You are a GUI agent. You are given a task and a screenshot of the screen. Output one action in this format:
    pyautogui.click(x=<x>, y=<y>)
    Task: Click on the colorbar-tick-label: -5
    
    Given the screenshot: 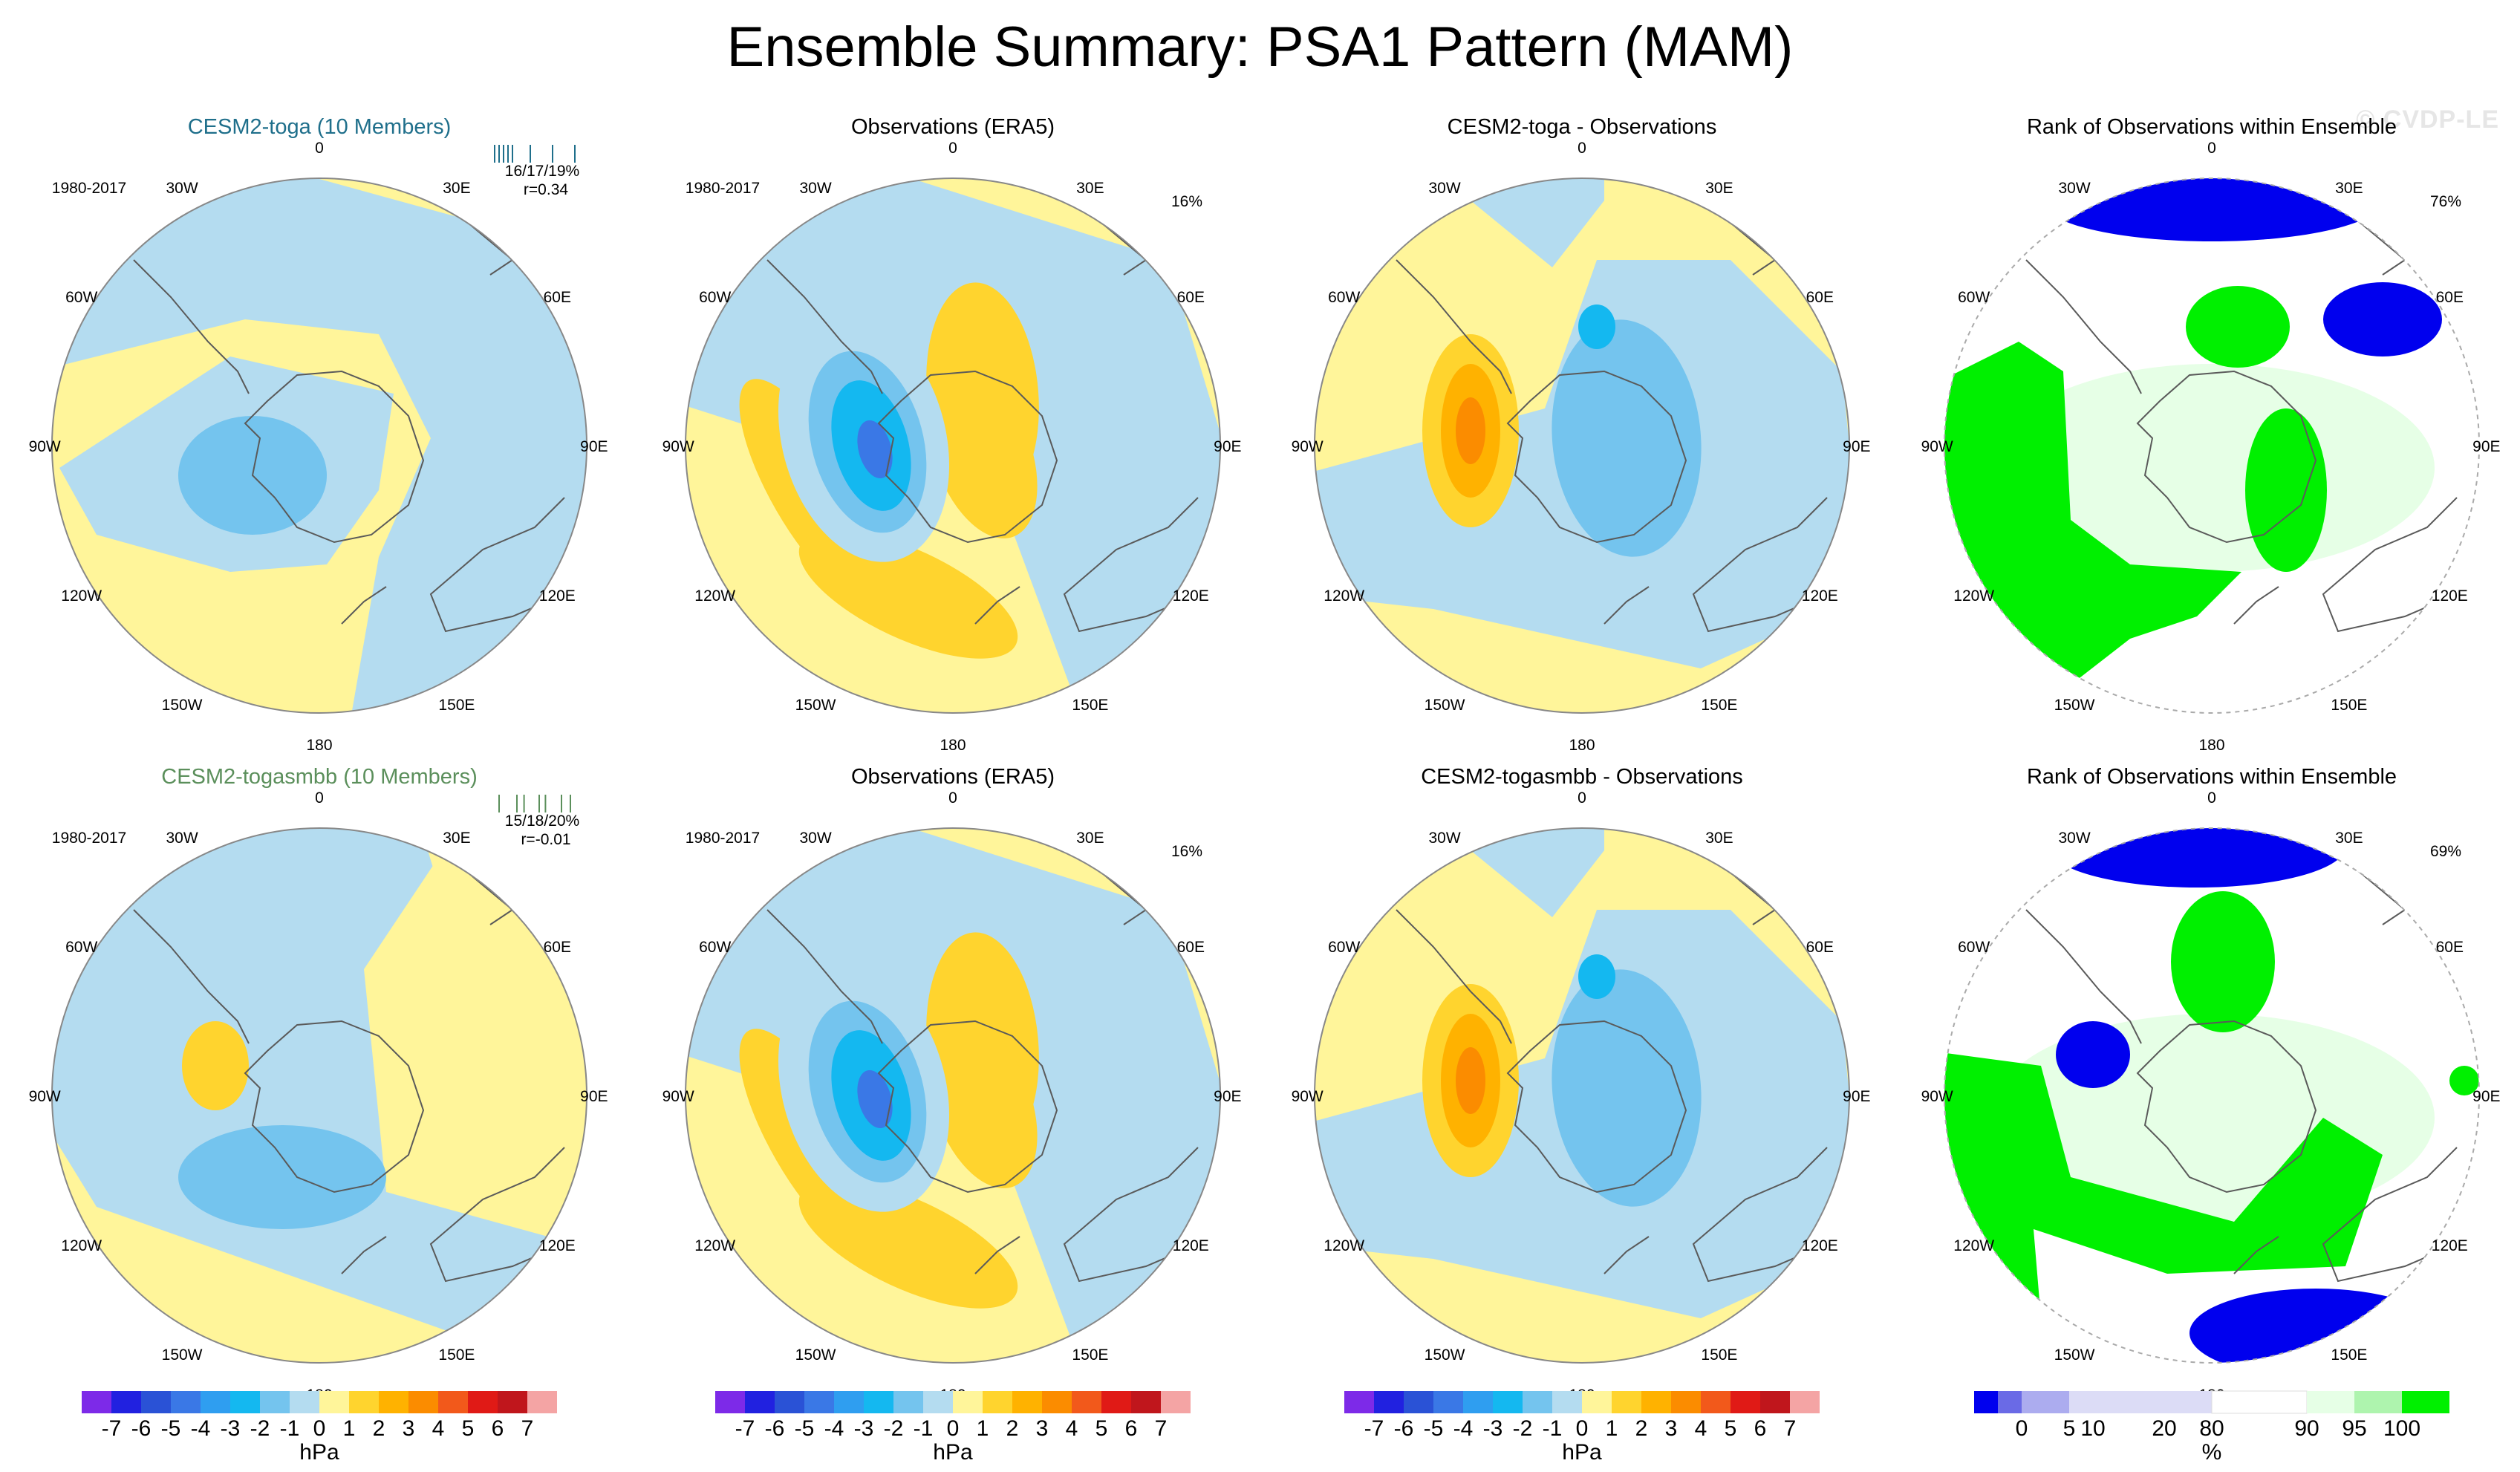 What is the action you would take?
    pyautogui.click(x=805, y=1428)
    